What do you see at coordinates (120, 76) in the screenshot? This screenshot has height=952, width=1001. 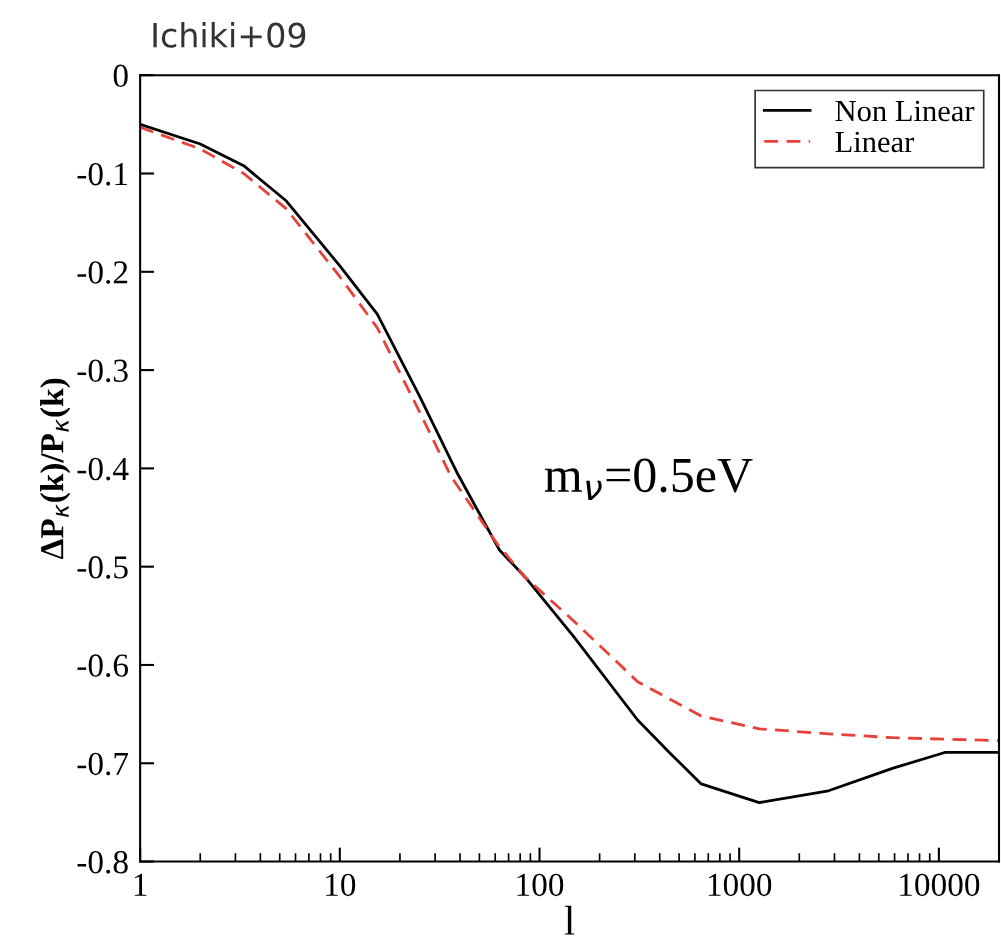 I see `y-tick-label: 0` at bounding box center [120, 76].